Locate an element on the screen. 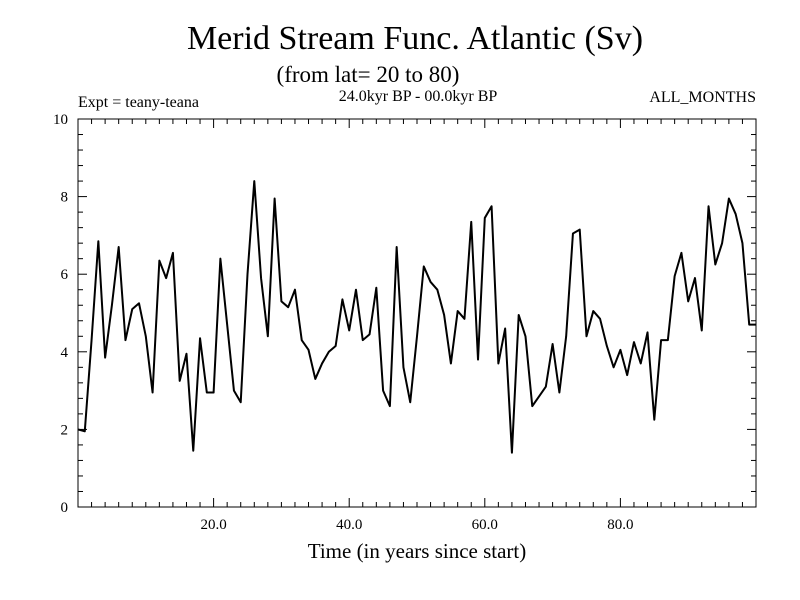 This screenshot has height=600, width=800. x-tick-label: 40.0 is located at coordinates (349, 525).